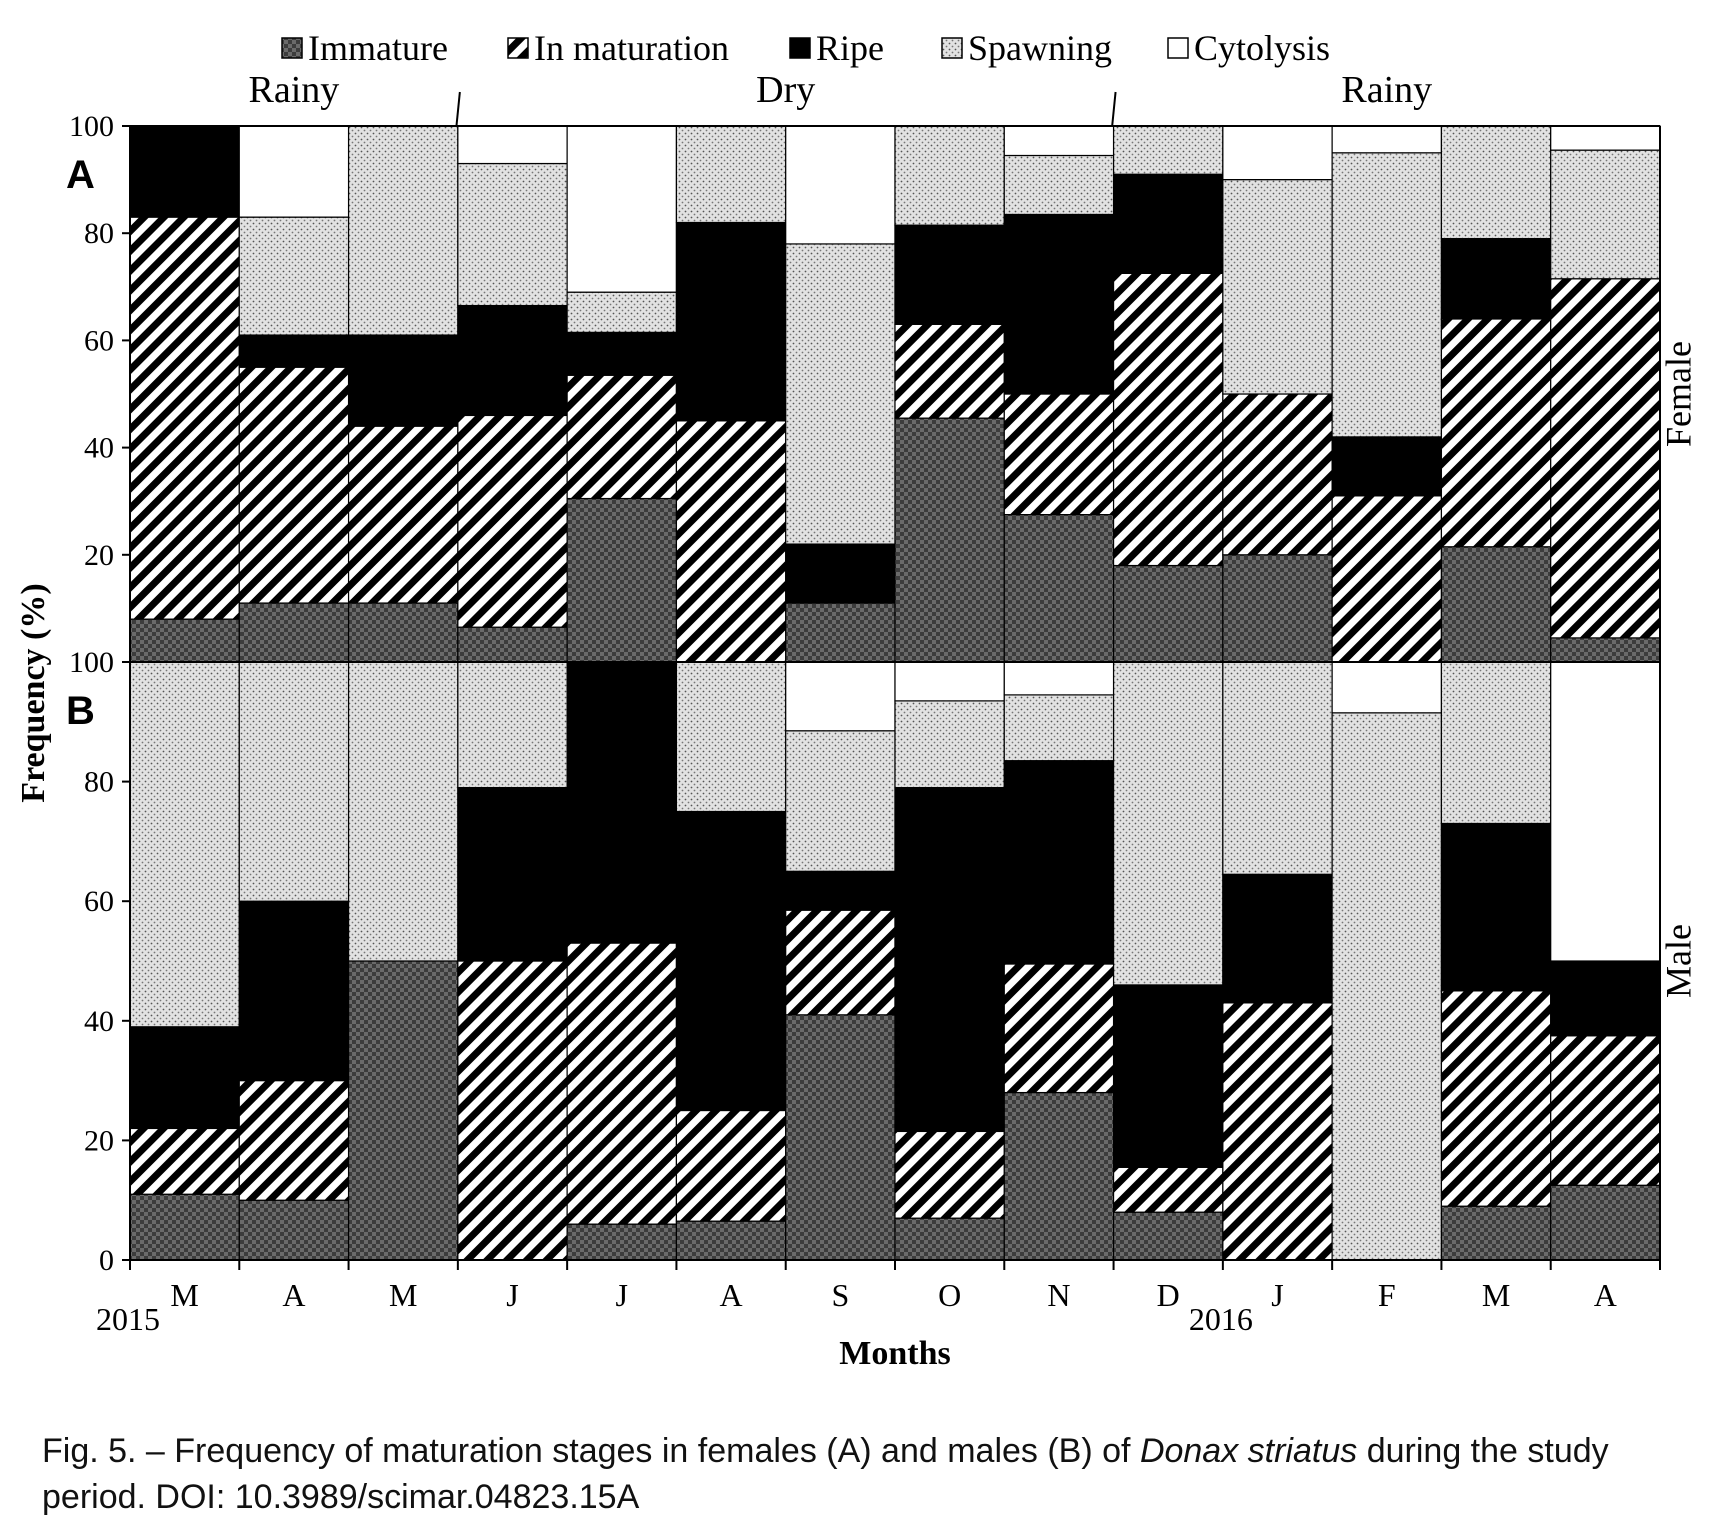 This screenshot has height=1538, width=1732. I want to click on bar-A-9-immature, so click(1168, 613).